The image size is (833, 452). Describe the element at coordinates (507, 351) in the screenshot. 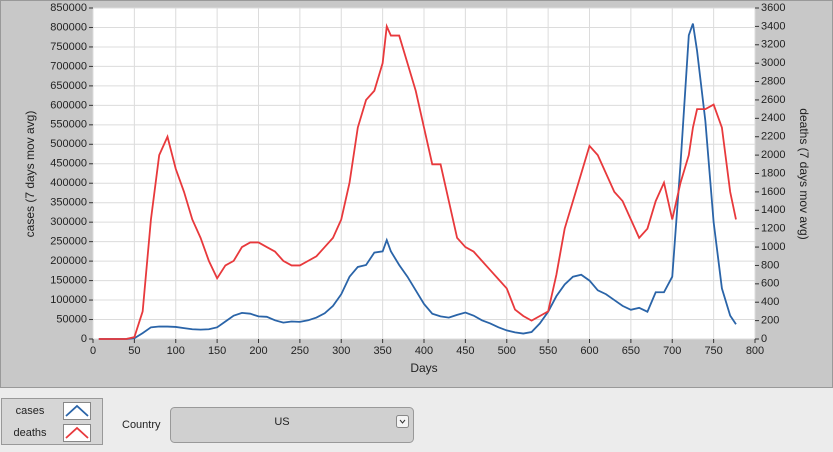

I see `x-tick-label: 500` at that location.